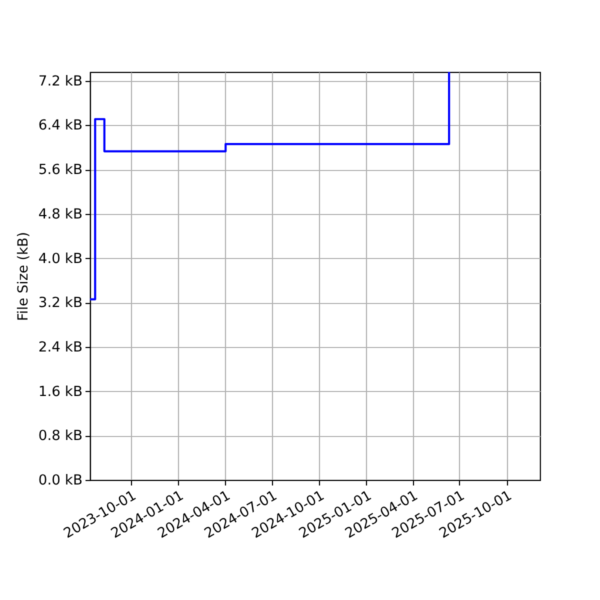 The image size is (600, 600). I want to click on y-tick-label: 7.2 kB, so click(60, 81).